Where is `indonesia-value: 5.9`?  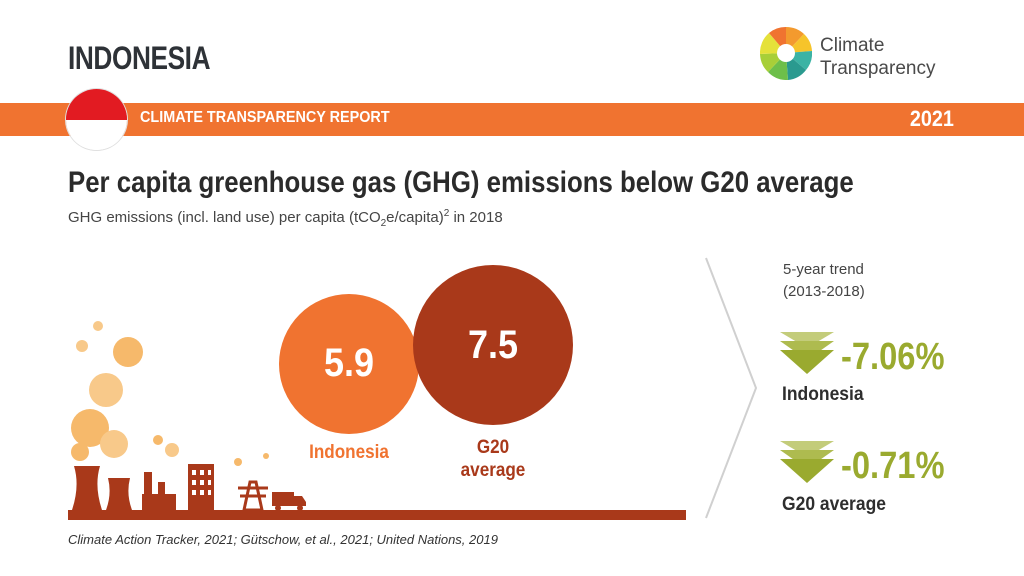
indonesia-value: 5.9 is located at coordinates (349, 363).